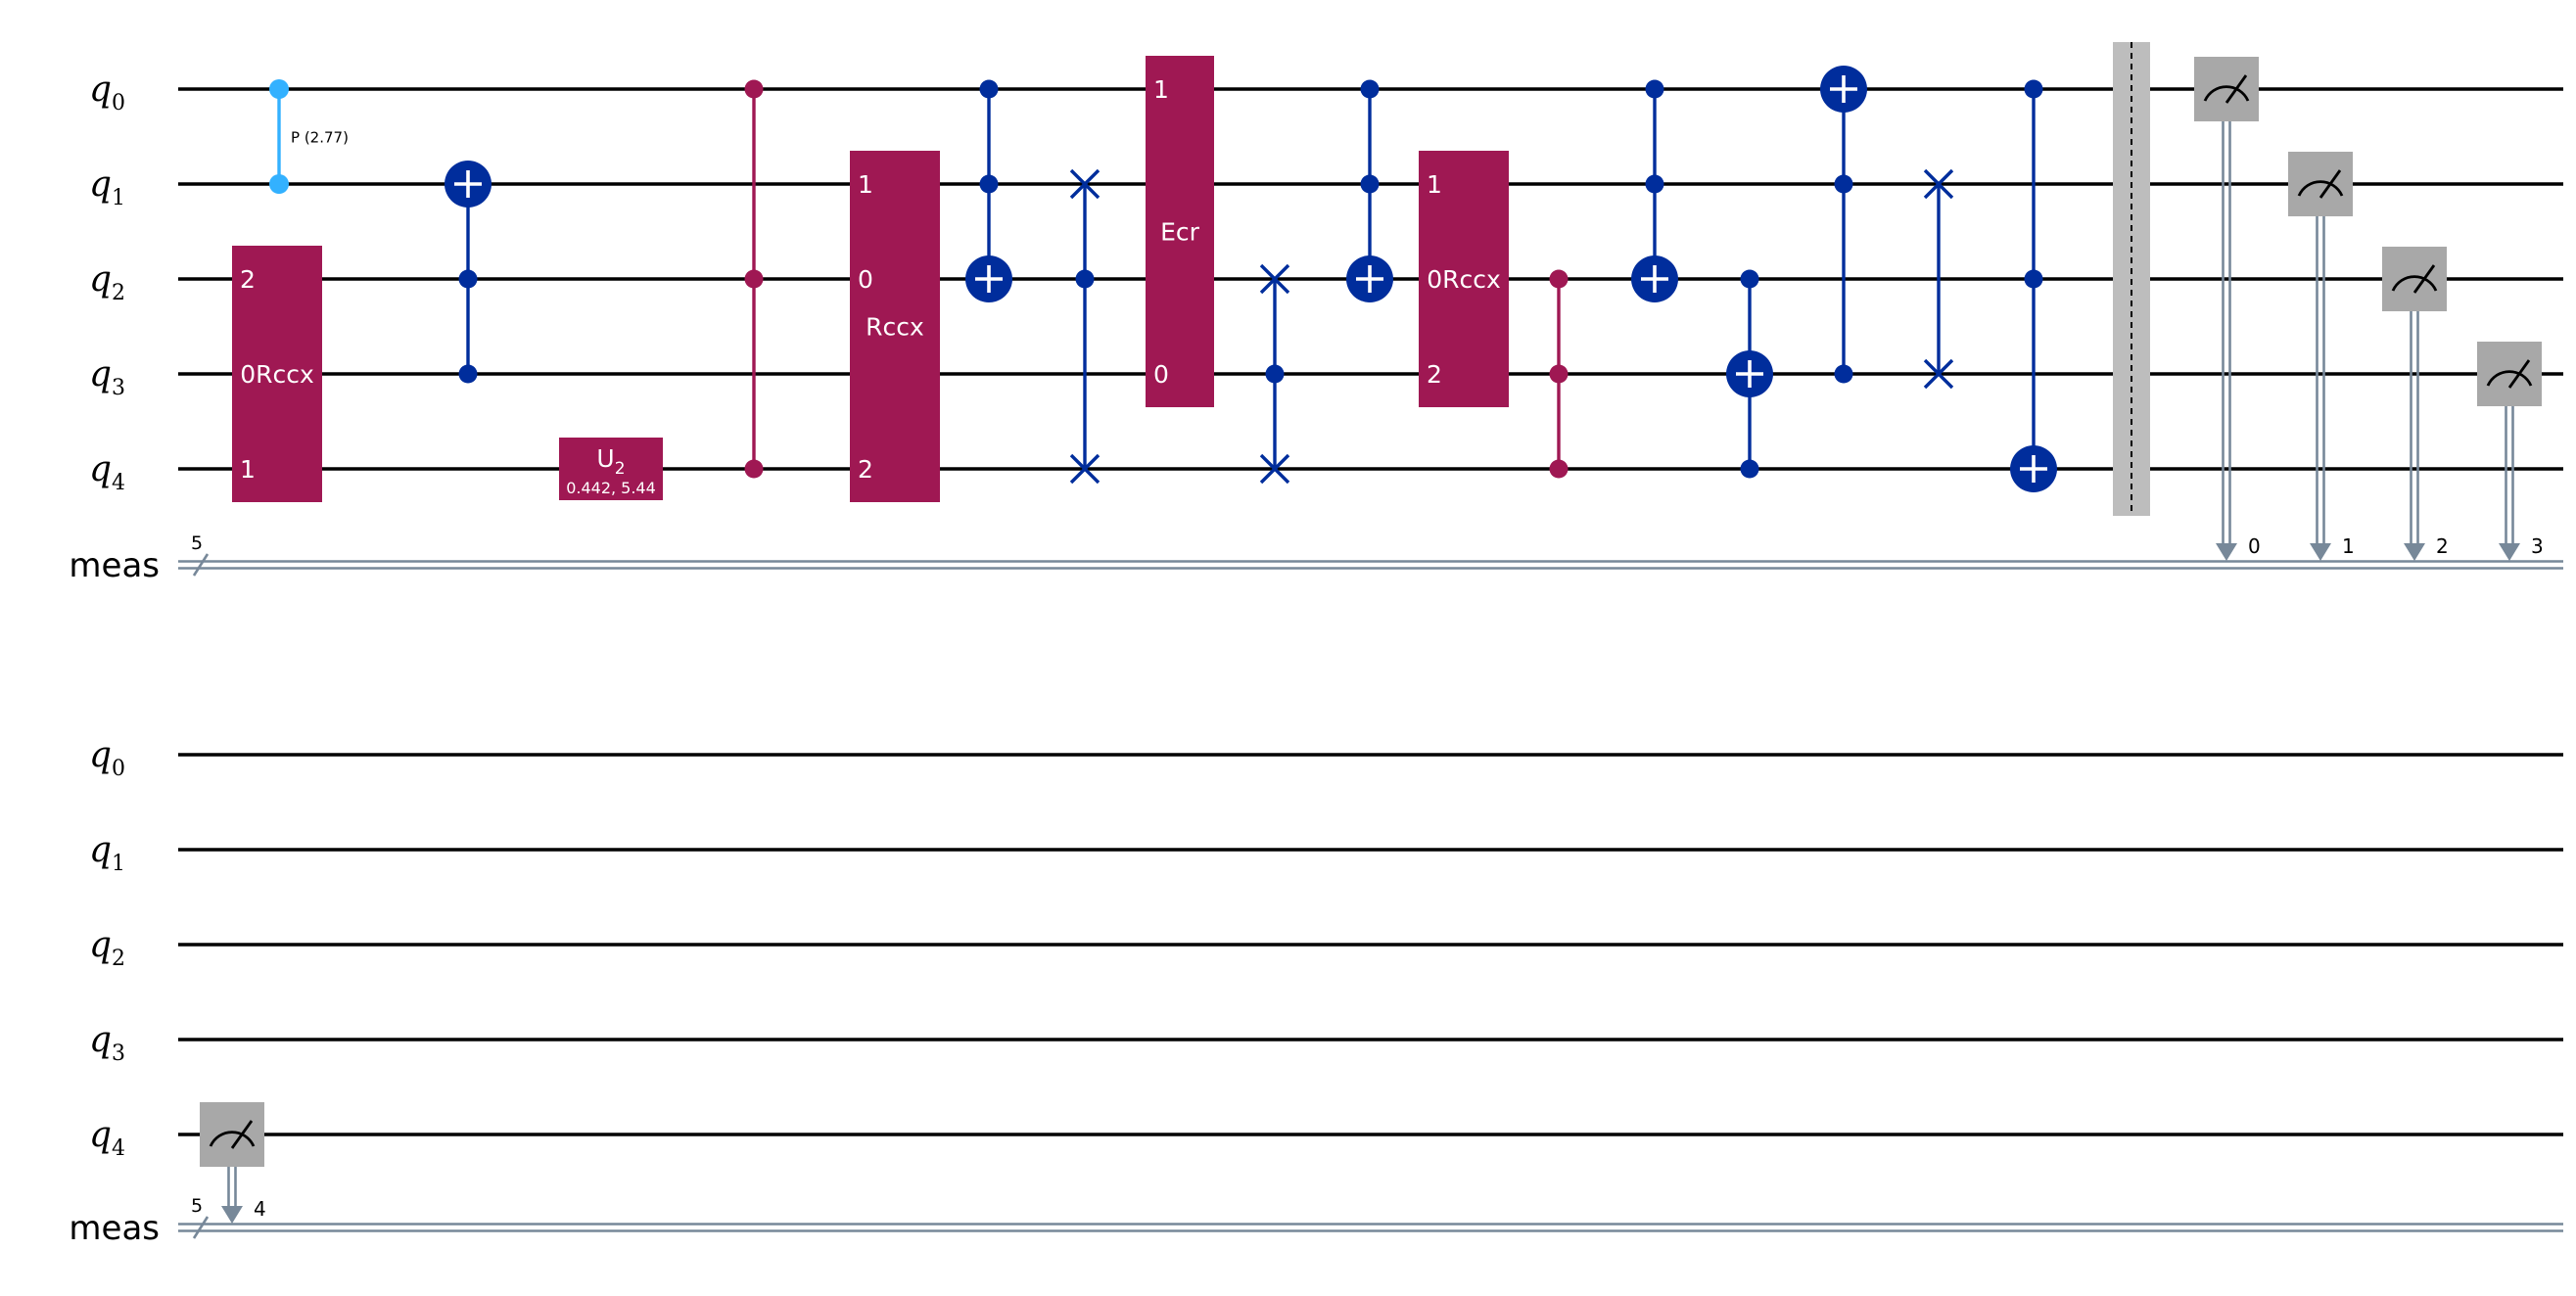 The image size is (2576, 1296). What do you see at coordinates (2255, 546) in the screenshot?
I see `measure-bit-label: 0` at bounding box center [2255, 546].